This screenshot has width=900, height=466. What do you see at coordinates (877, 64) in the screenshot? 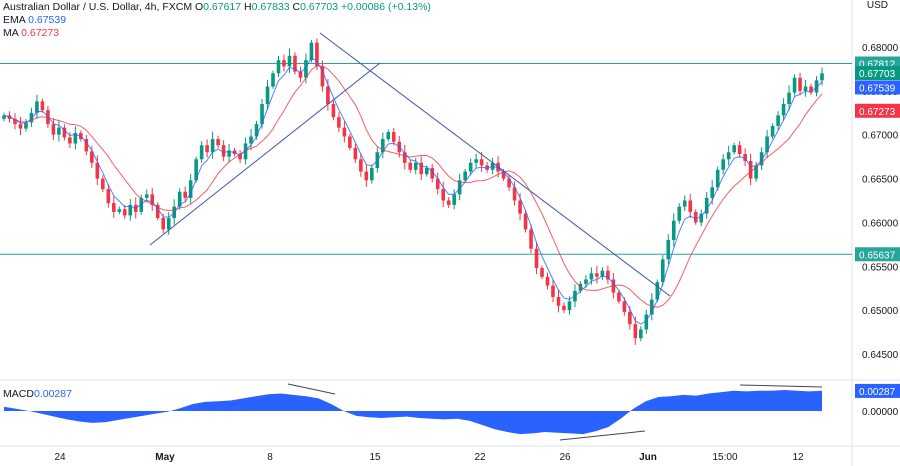
I see `price-label: 0.67812` at bounding box center [877, 64].